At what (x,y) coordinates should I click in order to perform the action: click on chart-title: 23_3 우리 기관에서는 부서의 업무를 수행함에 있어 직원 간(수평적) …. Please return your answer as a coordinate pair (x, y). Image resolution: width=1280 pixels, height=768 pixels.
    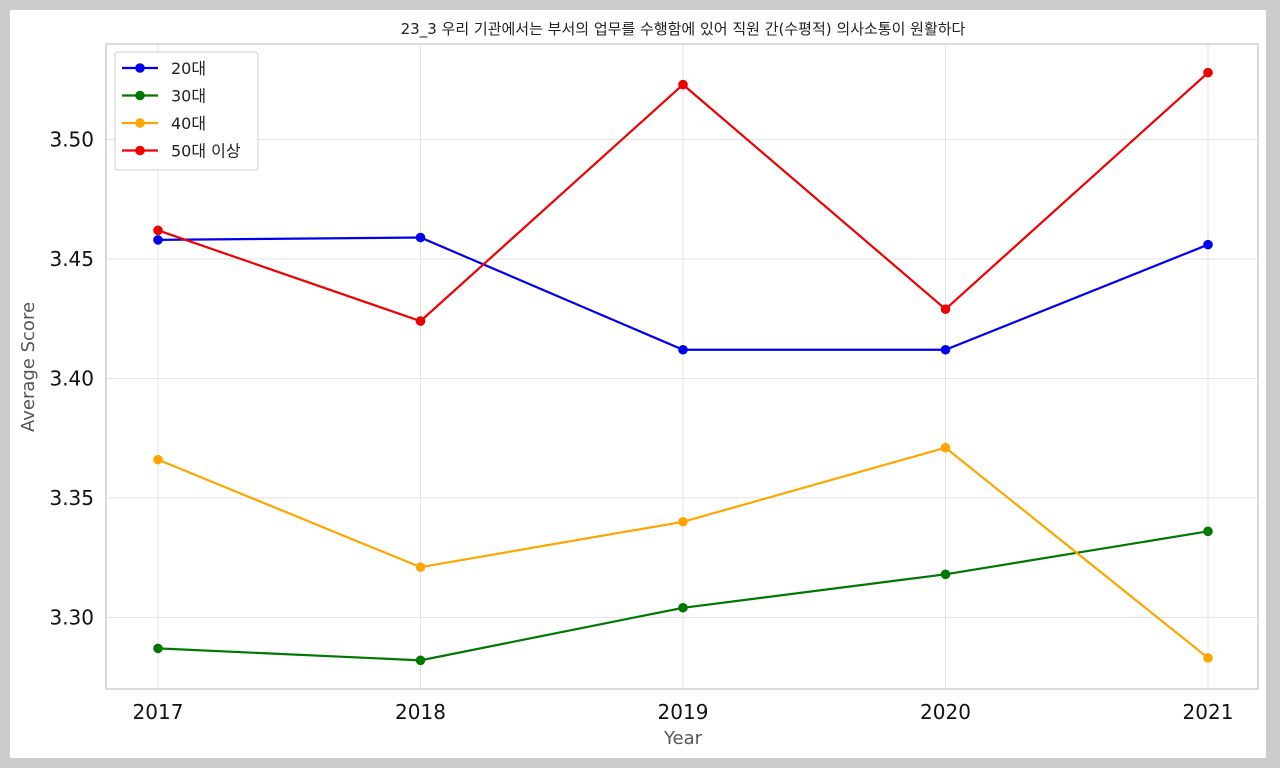
    Looking at the image, I should click on (683, 29).